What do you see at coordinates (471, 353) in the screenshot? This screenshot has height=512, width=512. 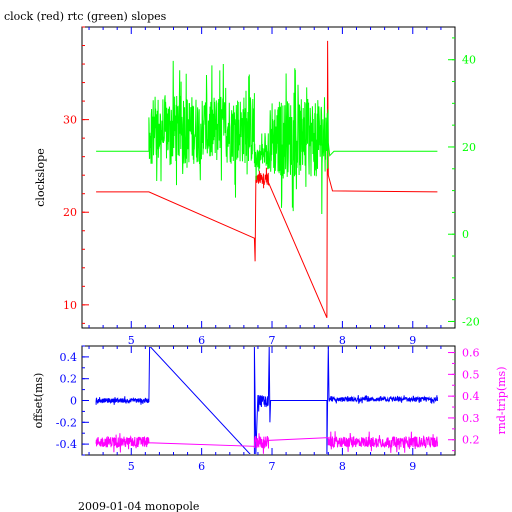 I see `y-right-tick-label: 0.6` at bounding box center [471, 353].